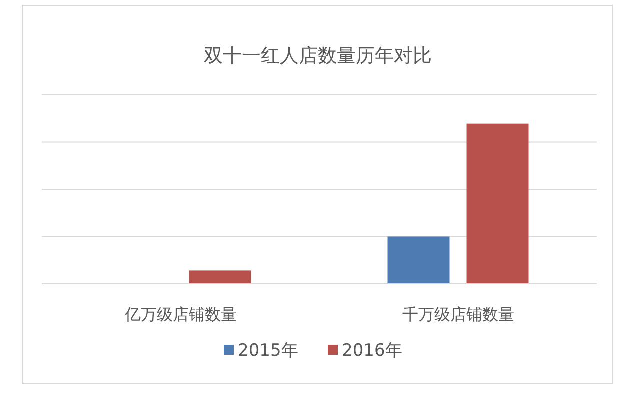 This screenshot has height=401, width=635. Describe the element at coordinates (458, 314) in the screenshot. I see `x-tick-label: 千万级店铺数量` at that location.